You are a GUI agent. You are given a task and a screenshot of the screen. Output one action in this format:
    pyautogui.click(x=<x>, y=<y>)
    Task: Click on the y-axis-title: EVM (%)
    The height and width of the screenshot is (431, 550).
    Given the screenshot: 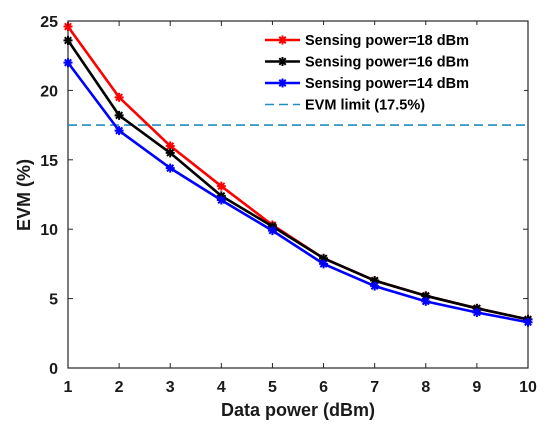 What is the action you would take?
    pyautogui.click(x=24, y=195)
    